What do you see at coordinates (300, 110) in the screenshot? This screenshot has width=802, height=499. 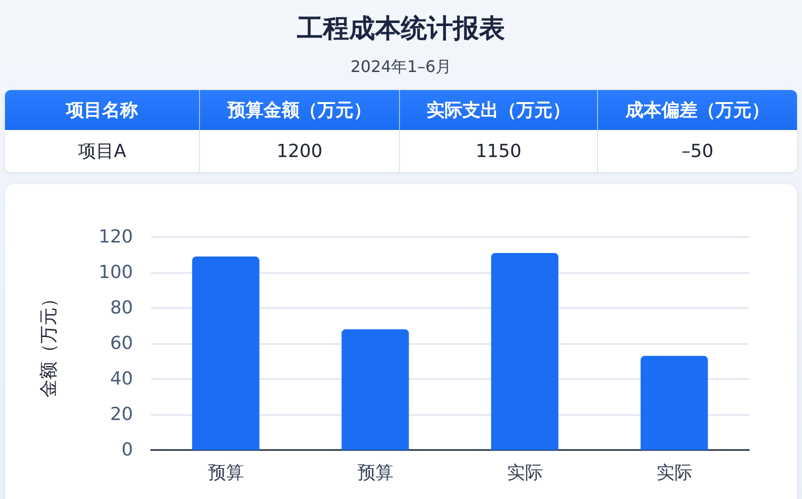 I see `category-label: 预算金额（万元）` at bounding box center [300, 110].